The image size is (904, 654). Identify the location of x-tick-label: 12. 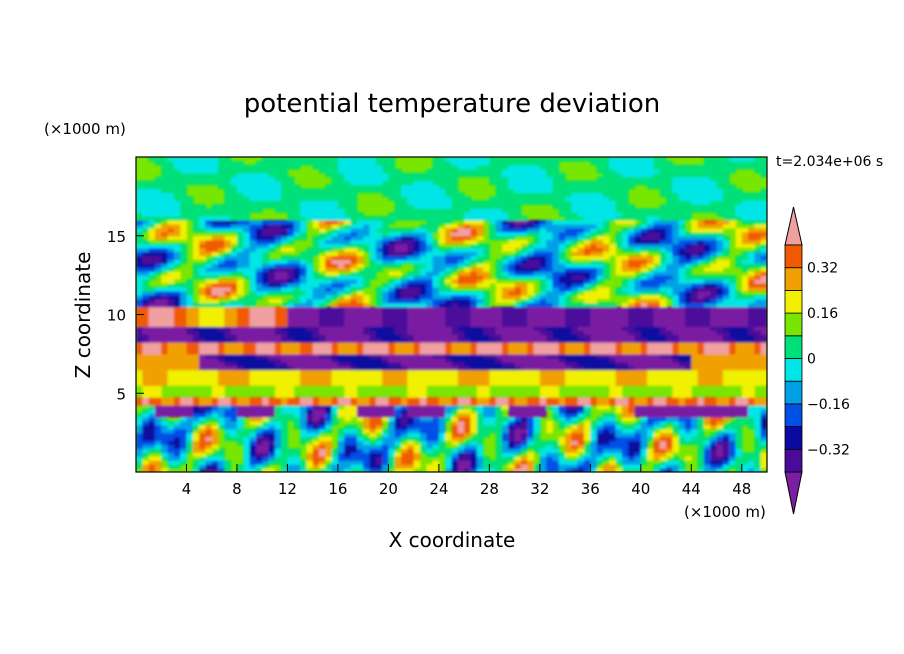
(287, 489).